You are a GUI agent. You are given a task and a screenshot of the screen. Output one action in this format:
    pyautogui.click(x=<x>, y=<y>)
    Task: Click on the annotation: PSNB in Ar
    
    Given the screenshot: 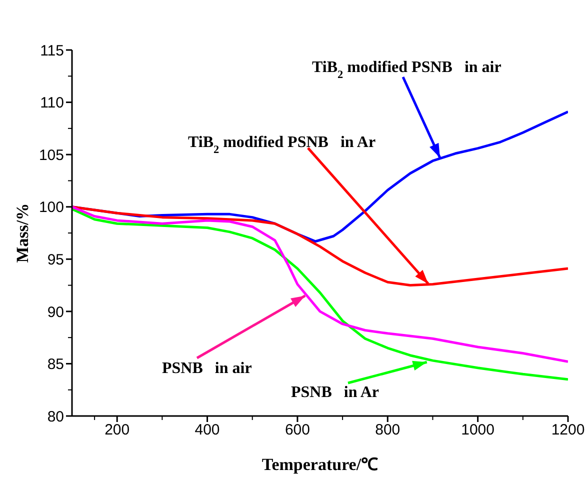 What is the action you would take?
    pyautogui.click(x=335, y=392)
    